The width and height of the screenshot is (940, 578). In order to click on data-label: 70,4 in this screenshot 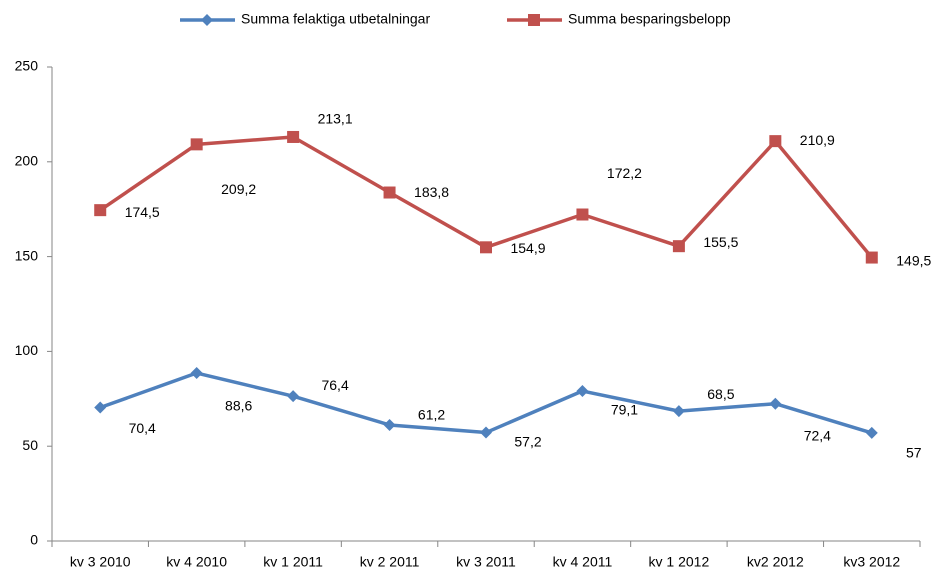, I will do `click(142, 428)`.